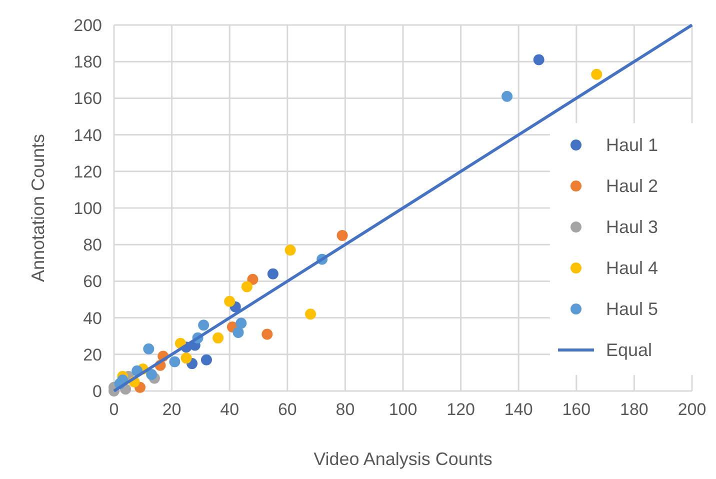 The height and width of the screenshot is (479, 716). I want to click on y-tick-label: 20, so click(92, 354).